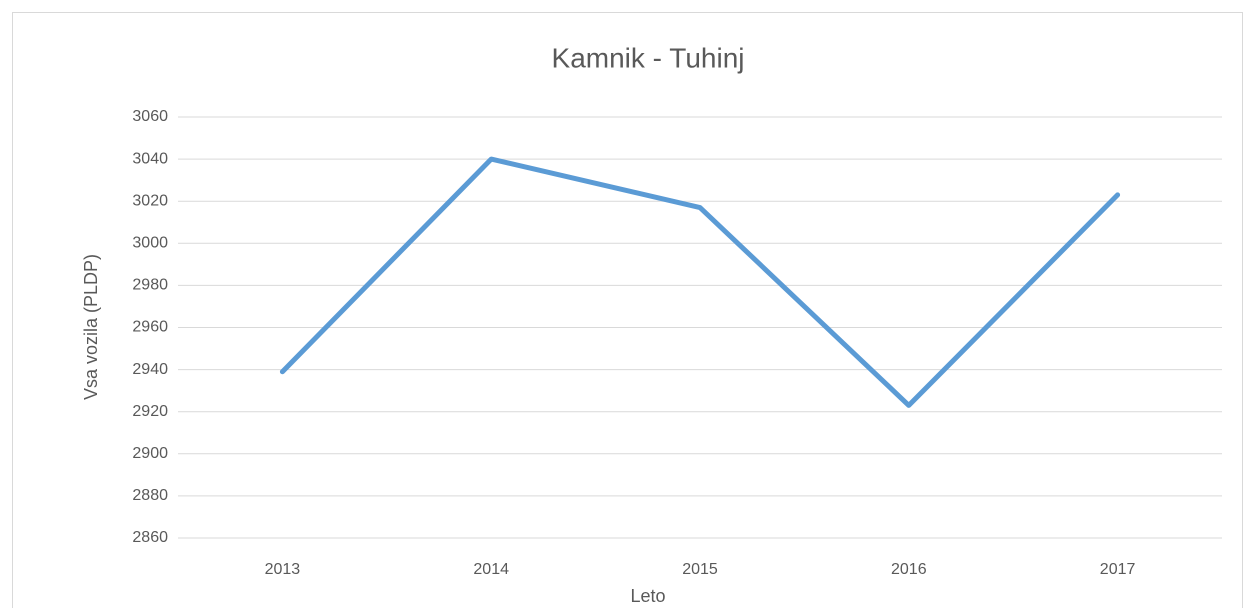  I want to click on x-tick-label: 2016, so click(909, 569).